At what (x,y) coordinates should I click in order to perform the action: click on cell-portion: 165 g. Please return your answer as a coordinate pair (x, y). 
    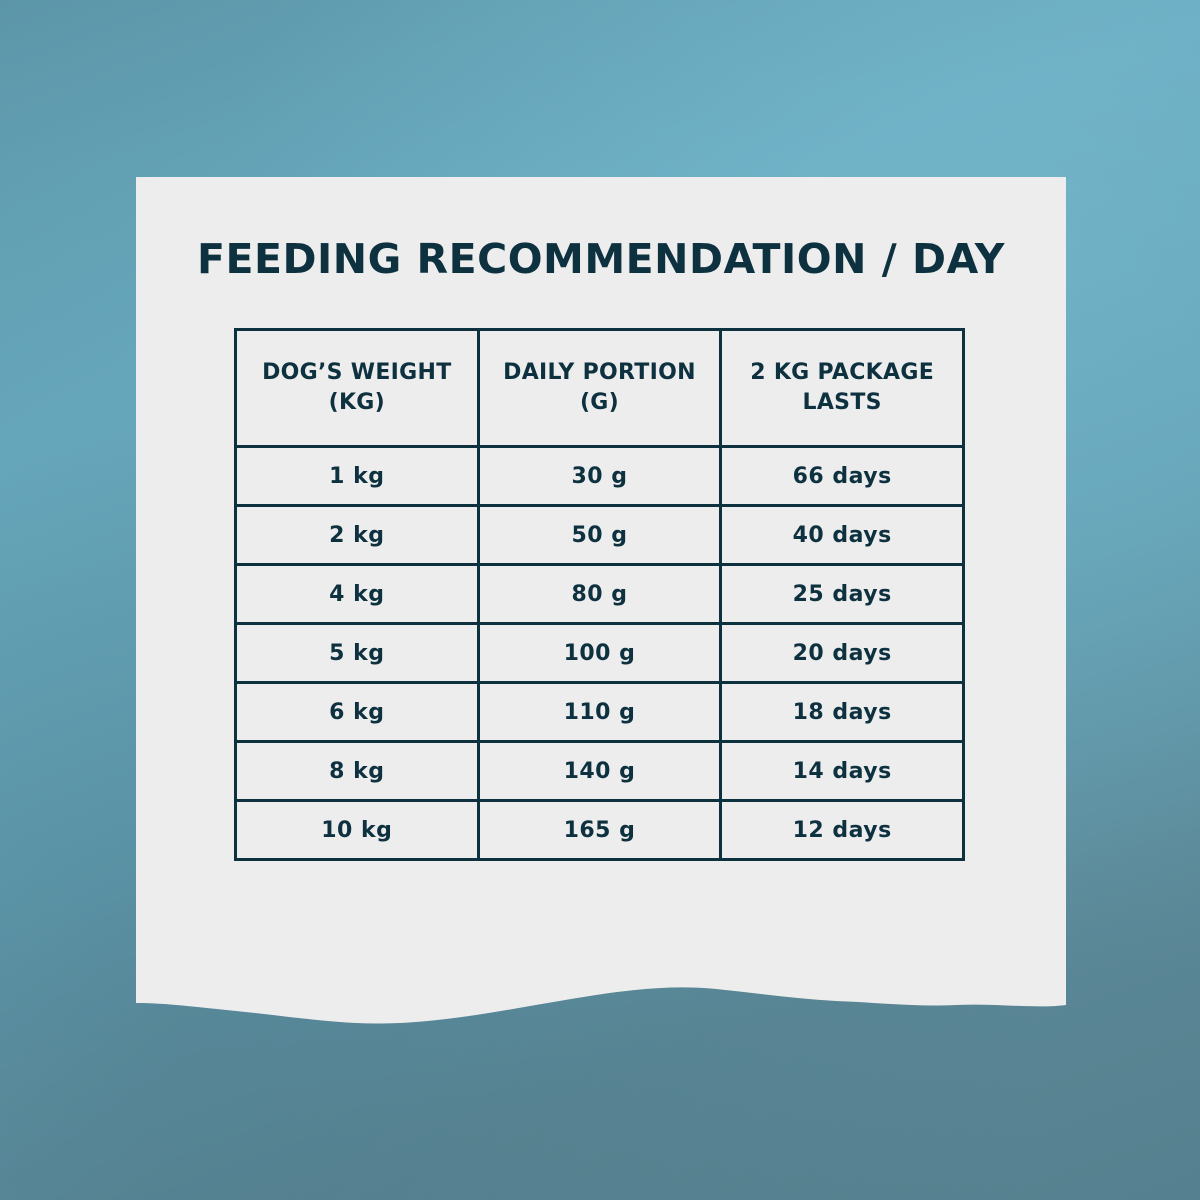
    Looking at the image, I should click on (599, 830).